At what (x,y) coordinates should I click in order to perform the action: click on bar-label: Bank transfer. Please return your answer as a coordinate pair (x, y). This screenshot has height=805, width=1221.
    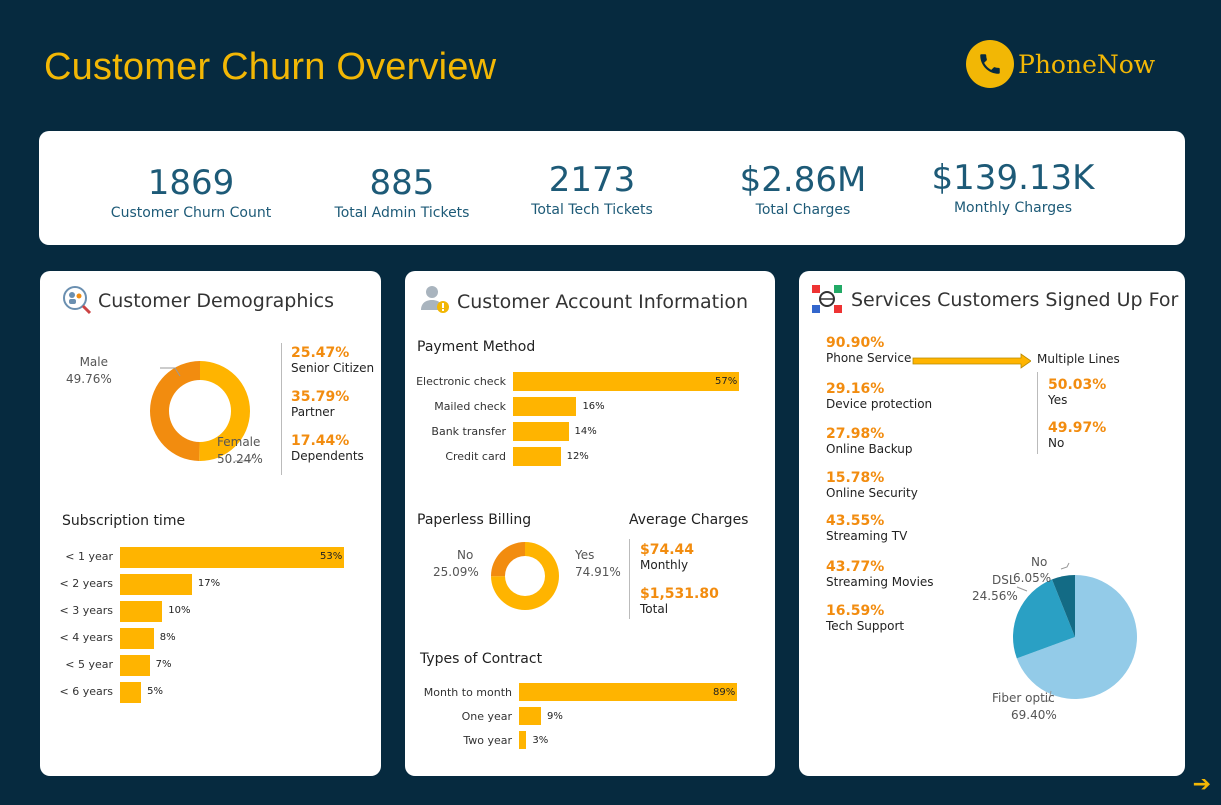
    Looking at the image, I should click on (468, 431).